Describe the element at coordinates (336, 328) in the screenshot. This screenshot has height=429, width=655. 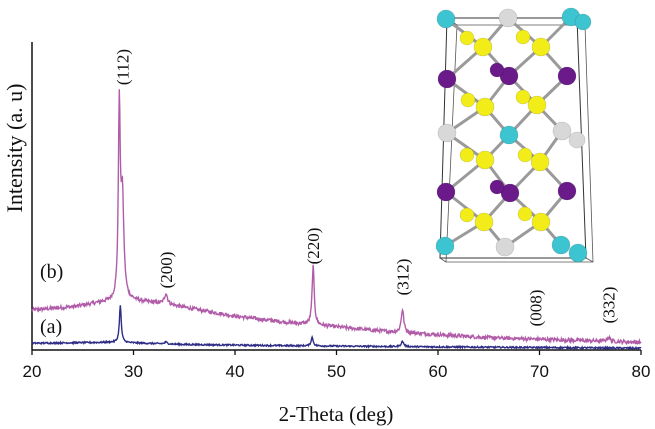
I see `series-line-a` at that location.